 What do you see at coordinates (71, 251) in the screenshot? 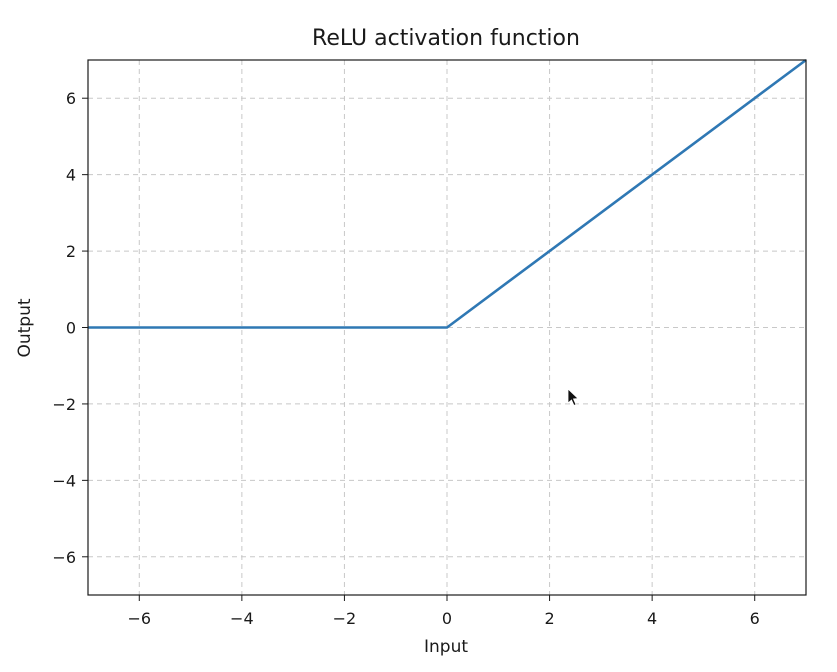
I see `y-tick-label: 2` at bounding box center [71, 251].